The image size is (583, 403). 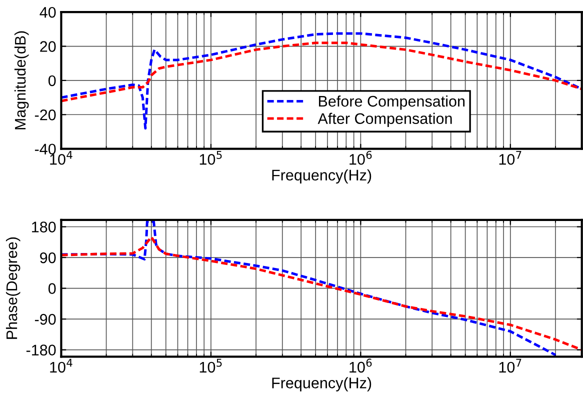 What do you see at coordinates (48, 46) in the screenshot?
I see `y-tick-label: 20` at bounding box center [48, 46].